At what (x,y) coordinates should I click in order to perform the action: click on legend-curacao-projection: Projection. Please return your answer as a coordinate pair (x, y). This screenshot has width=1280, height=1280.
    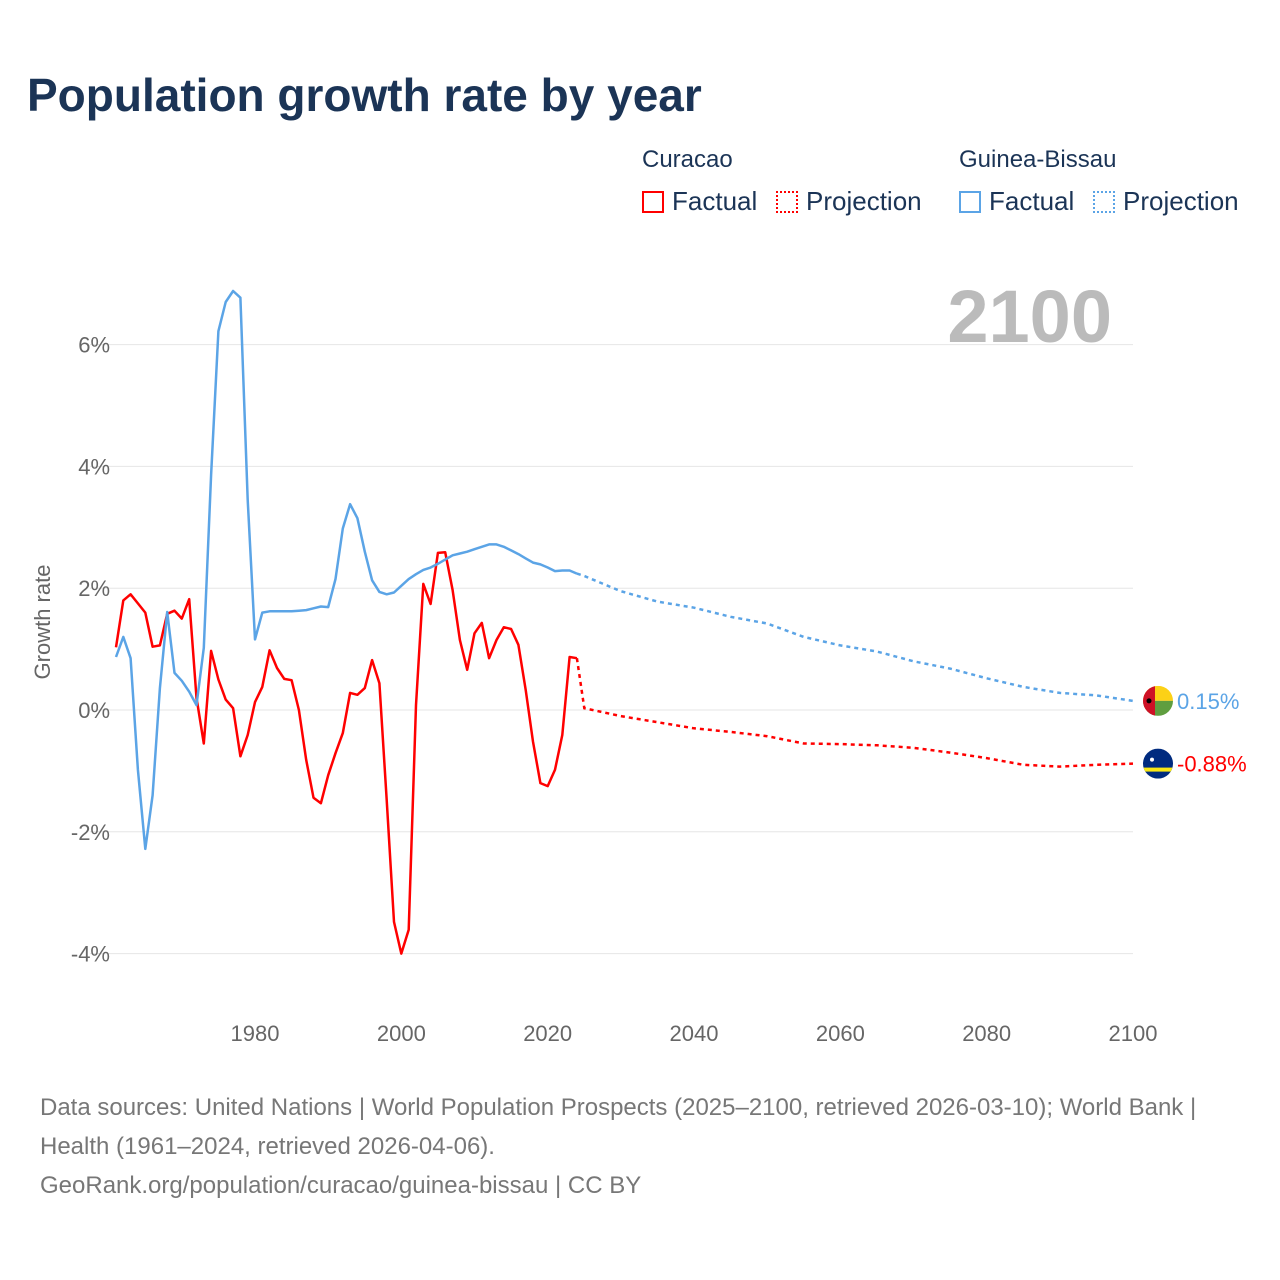
    Looking at the image, I should click on (849, 201).